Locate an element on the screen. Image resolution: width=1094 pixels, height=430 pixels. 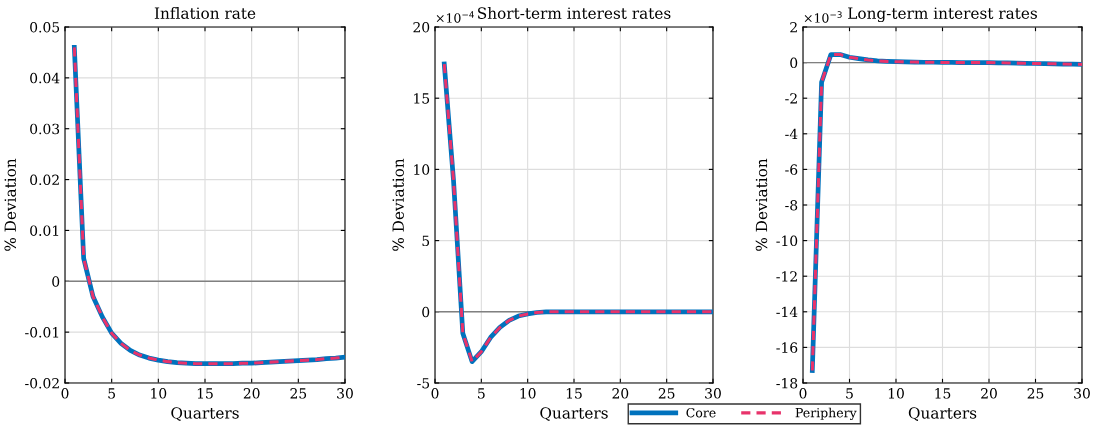
chart-title: Short-term interest rates is located at coordinates (574, 13).